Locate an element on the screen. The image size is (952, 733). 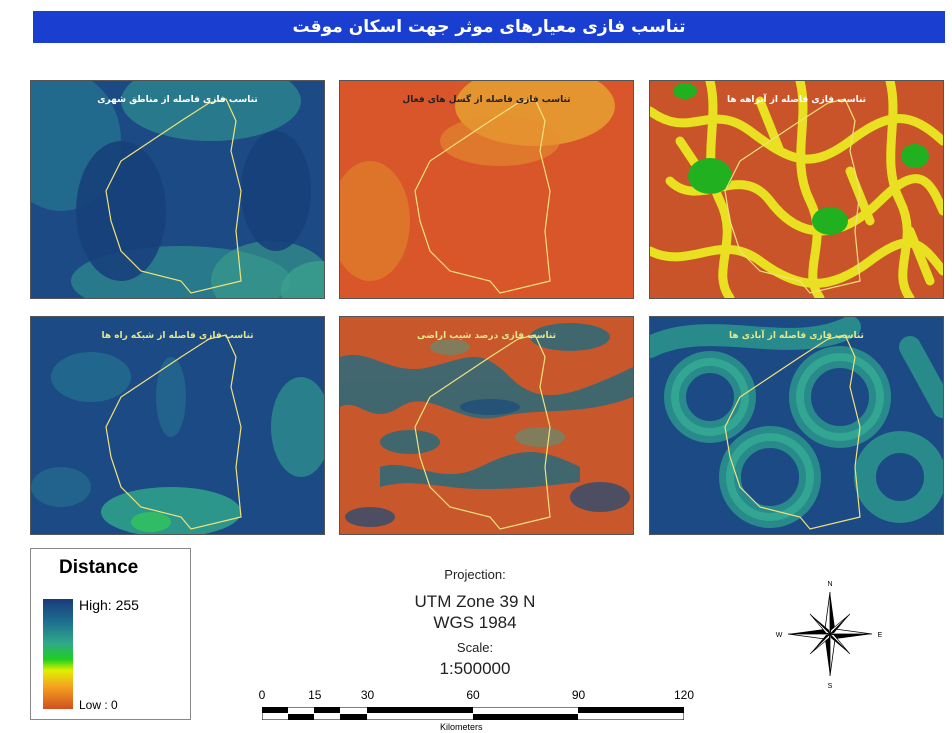
map-panel-road-distance: تناسب فازی فاصله از شبکه راه ها is located at coordinates (177, 425).